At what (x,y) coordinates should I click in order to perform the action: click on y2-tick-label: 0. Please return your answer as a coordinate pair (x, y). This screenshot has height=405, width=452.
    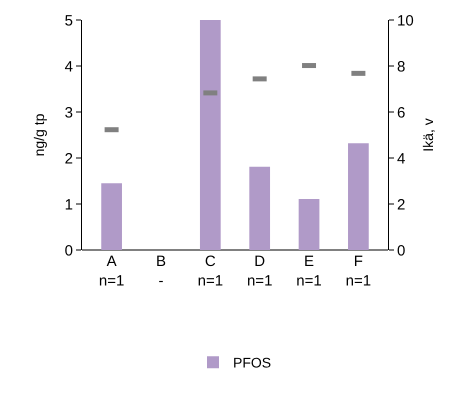
    Looking at the image, I should click on (401, 251).